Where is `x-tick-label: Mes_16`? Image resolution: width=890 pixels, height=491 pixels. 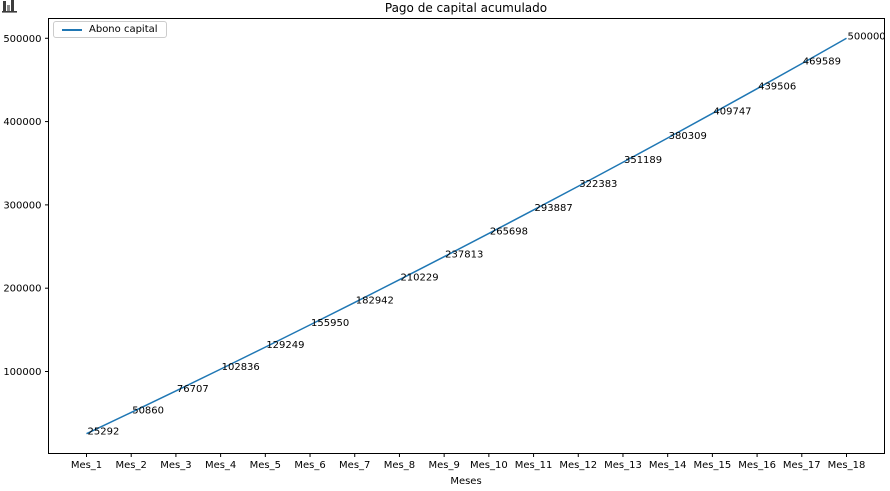
x-tick-label: Mes_16 is located at coordinates (757, 465).